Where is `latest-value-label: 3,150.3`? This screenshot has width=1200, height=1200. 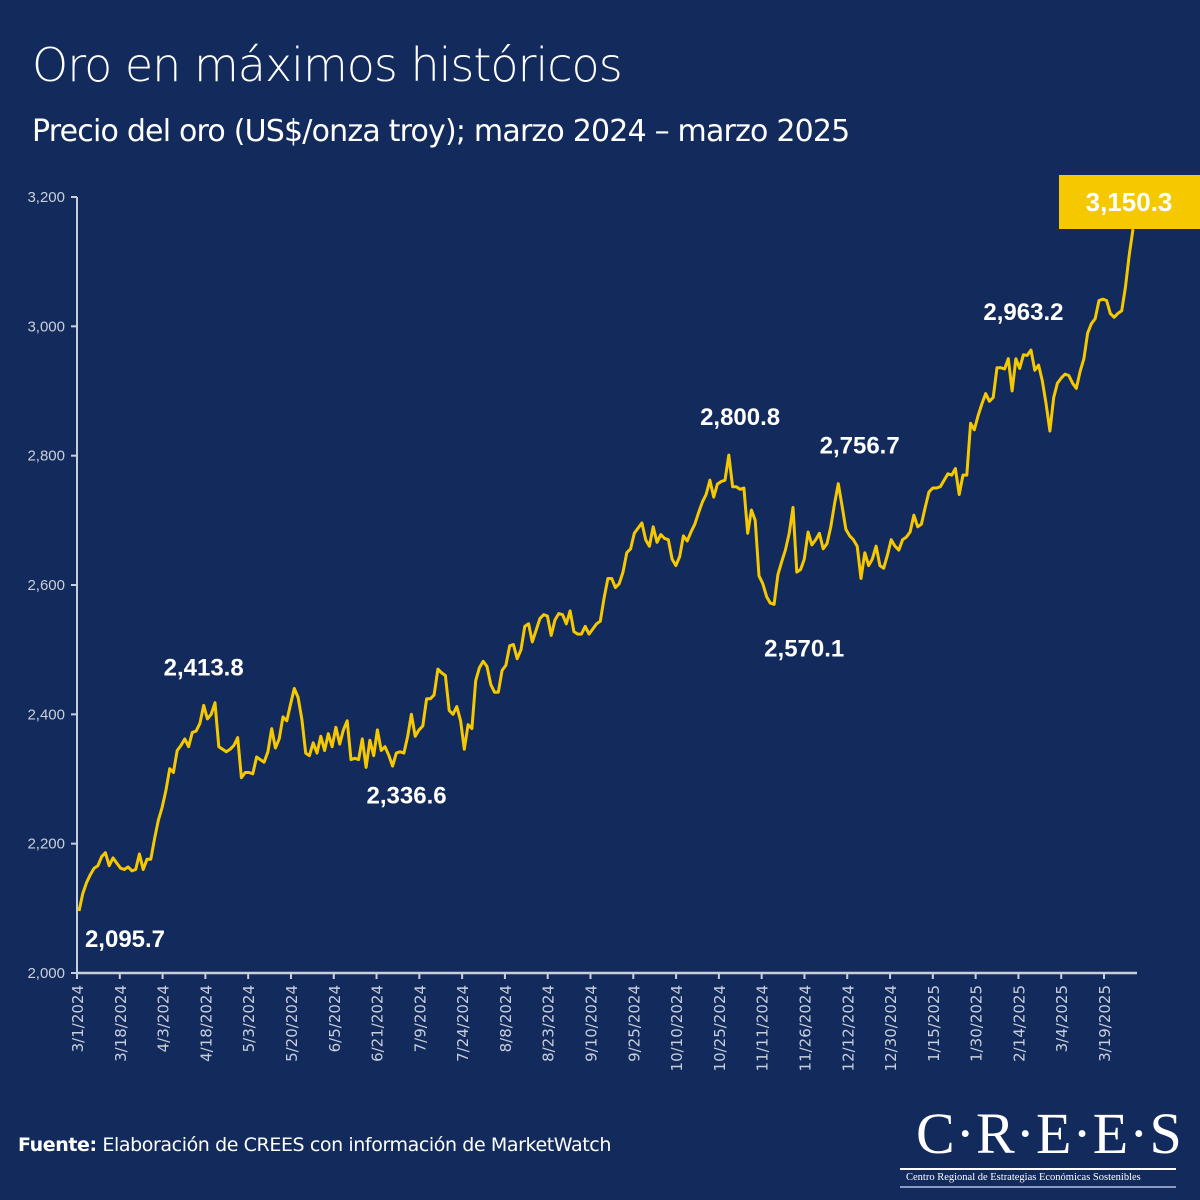
latest-value-label: 3,150.3 is located at coordinates (1129, 202).